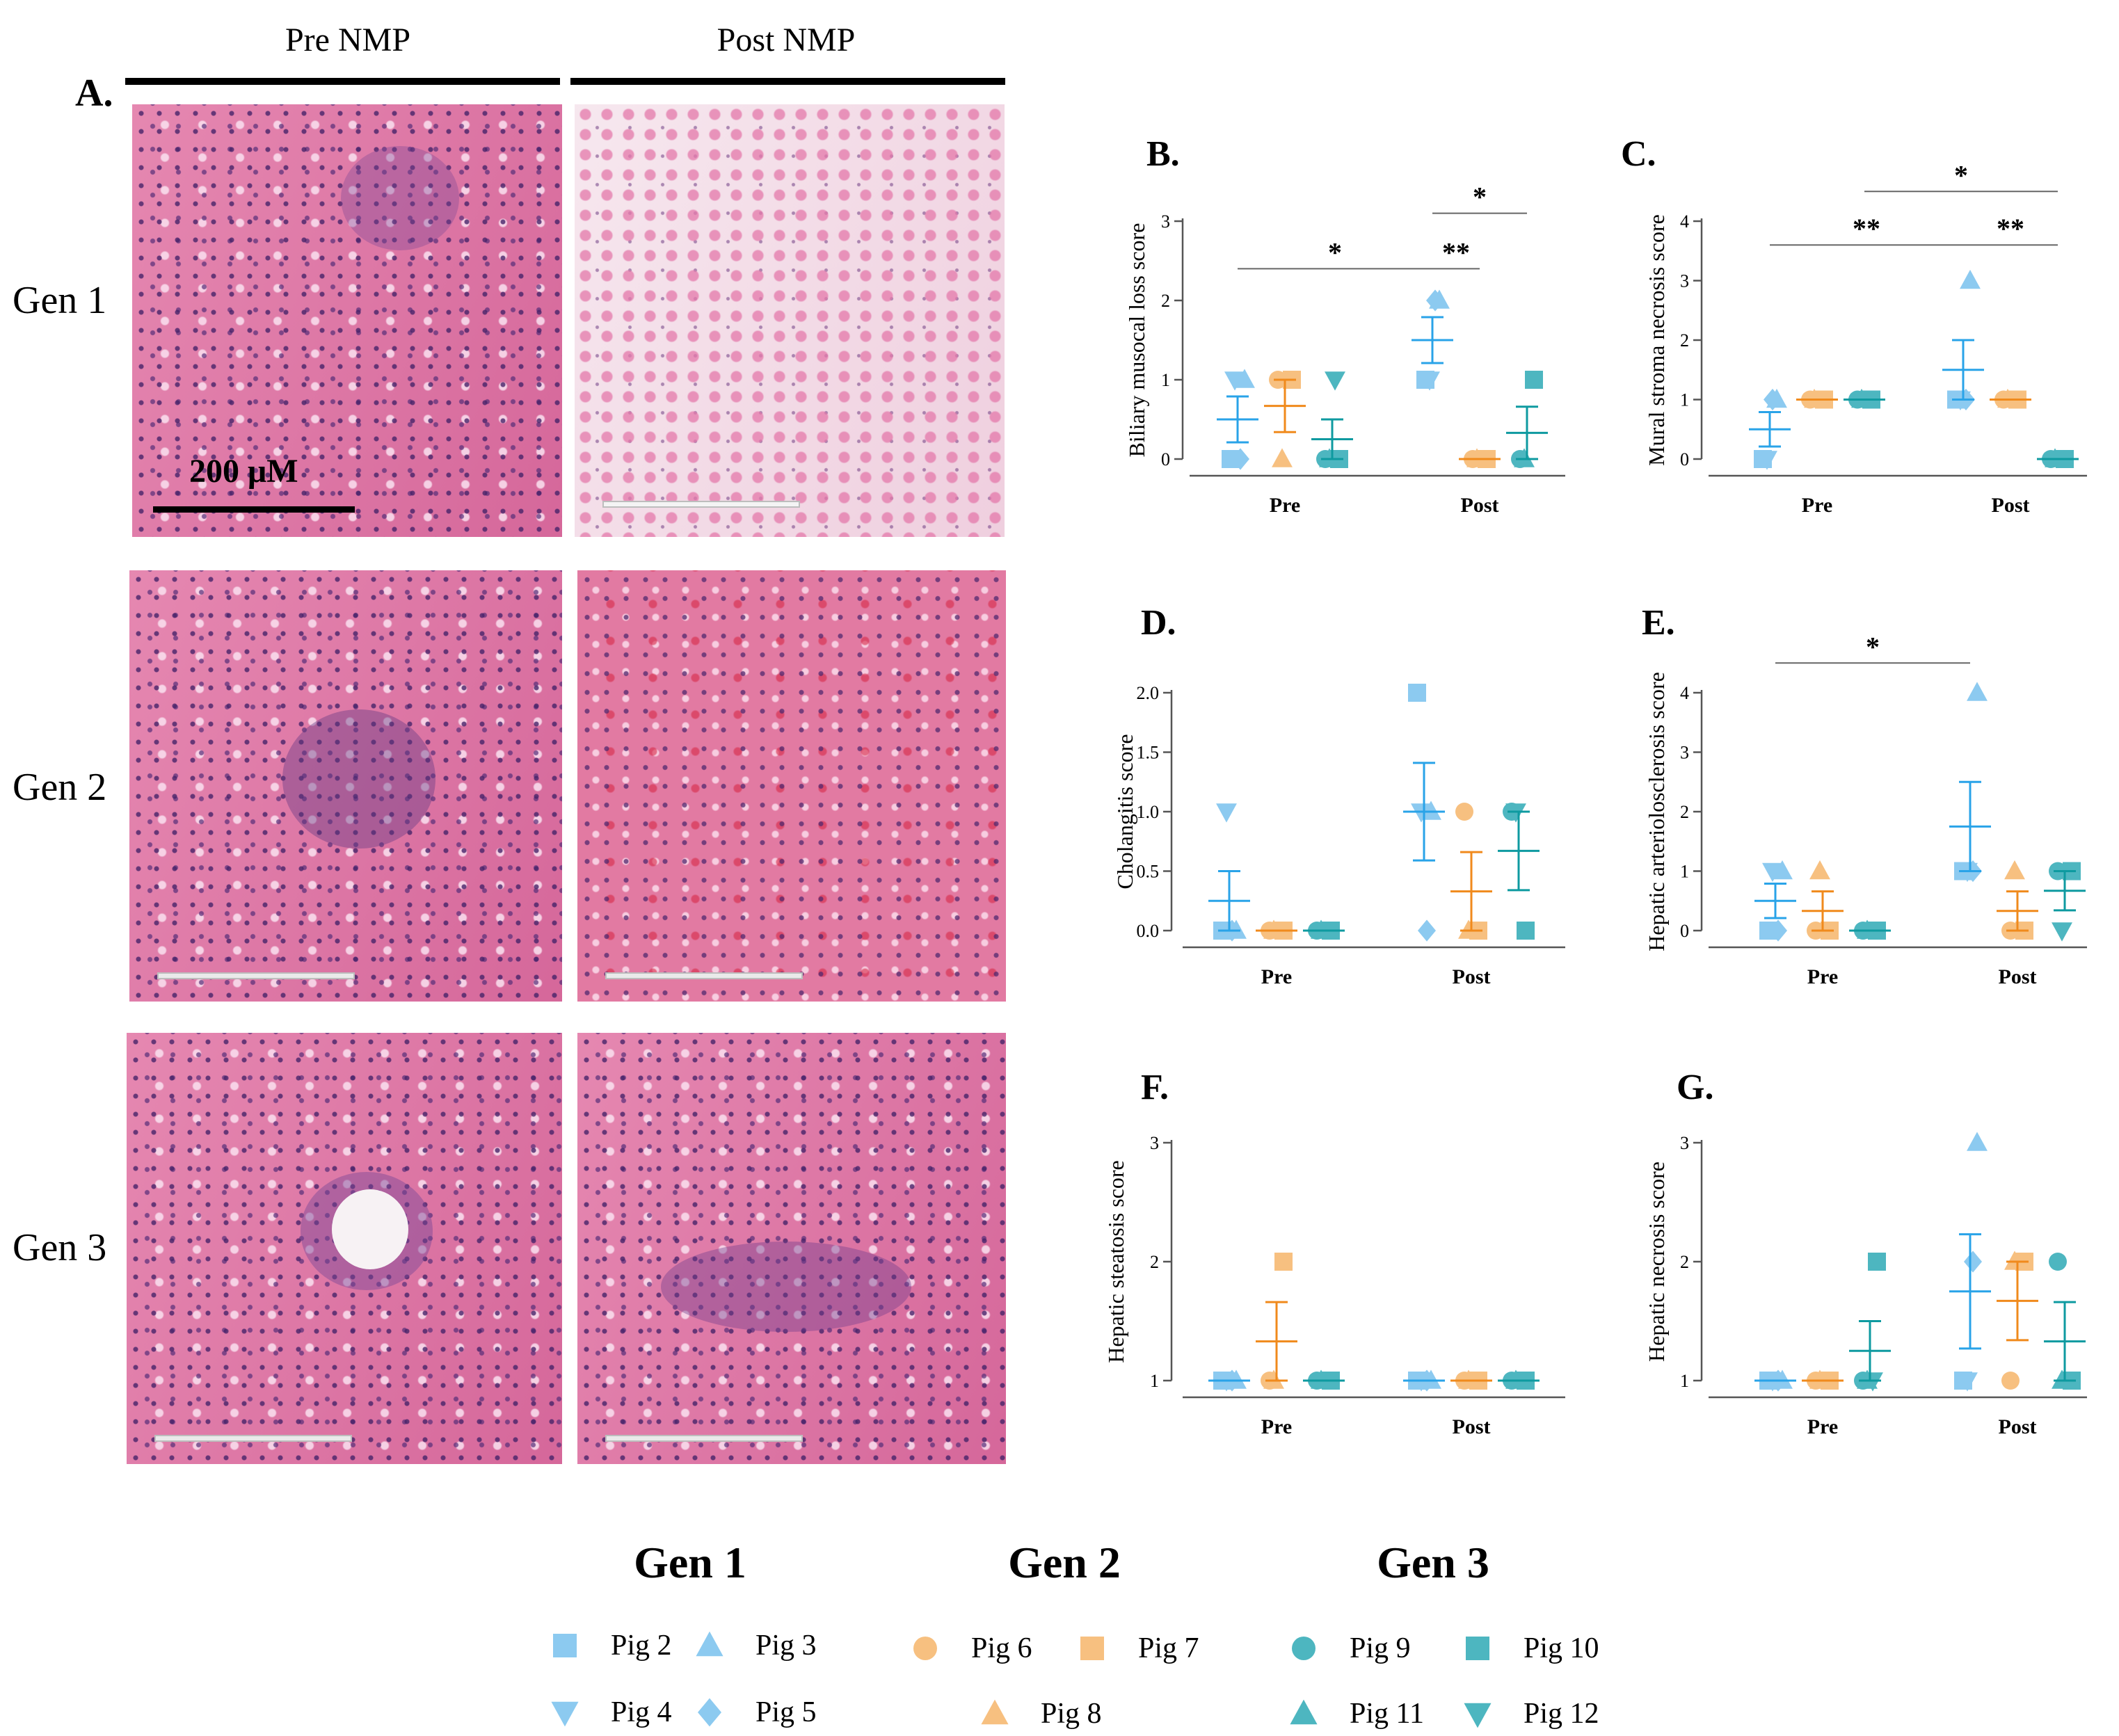  I want to click on panel-label: G., so click(1695, 1087).